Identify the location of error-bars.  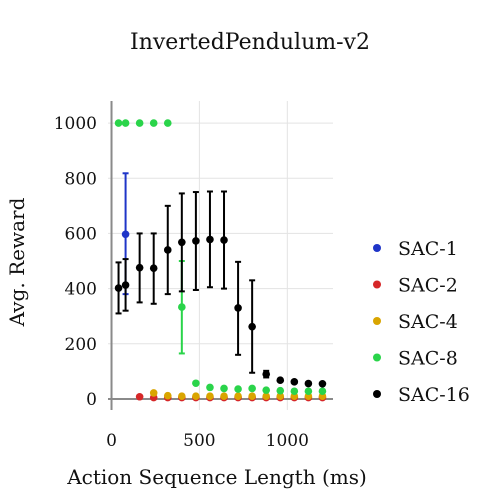
(192, 275).